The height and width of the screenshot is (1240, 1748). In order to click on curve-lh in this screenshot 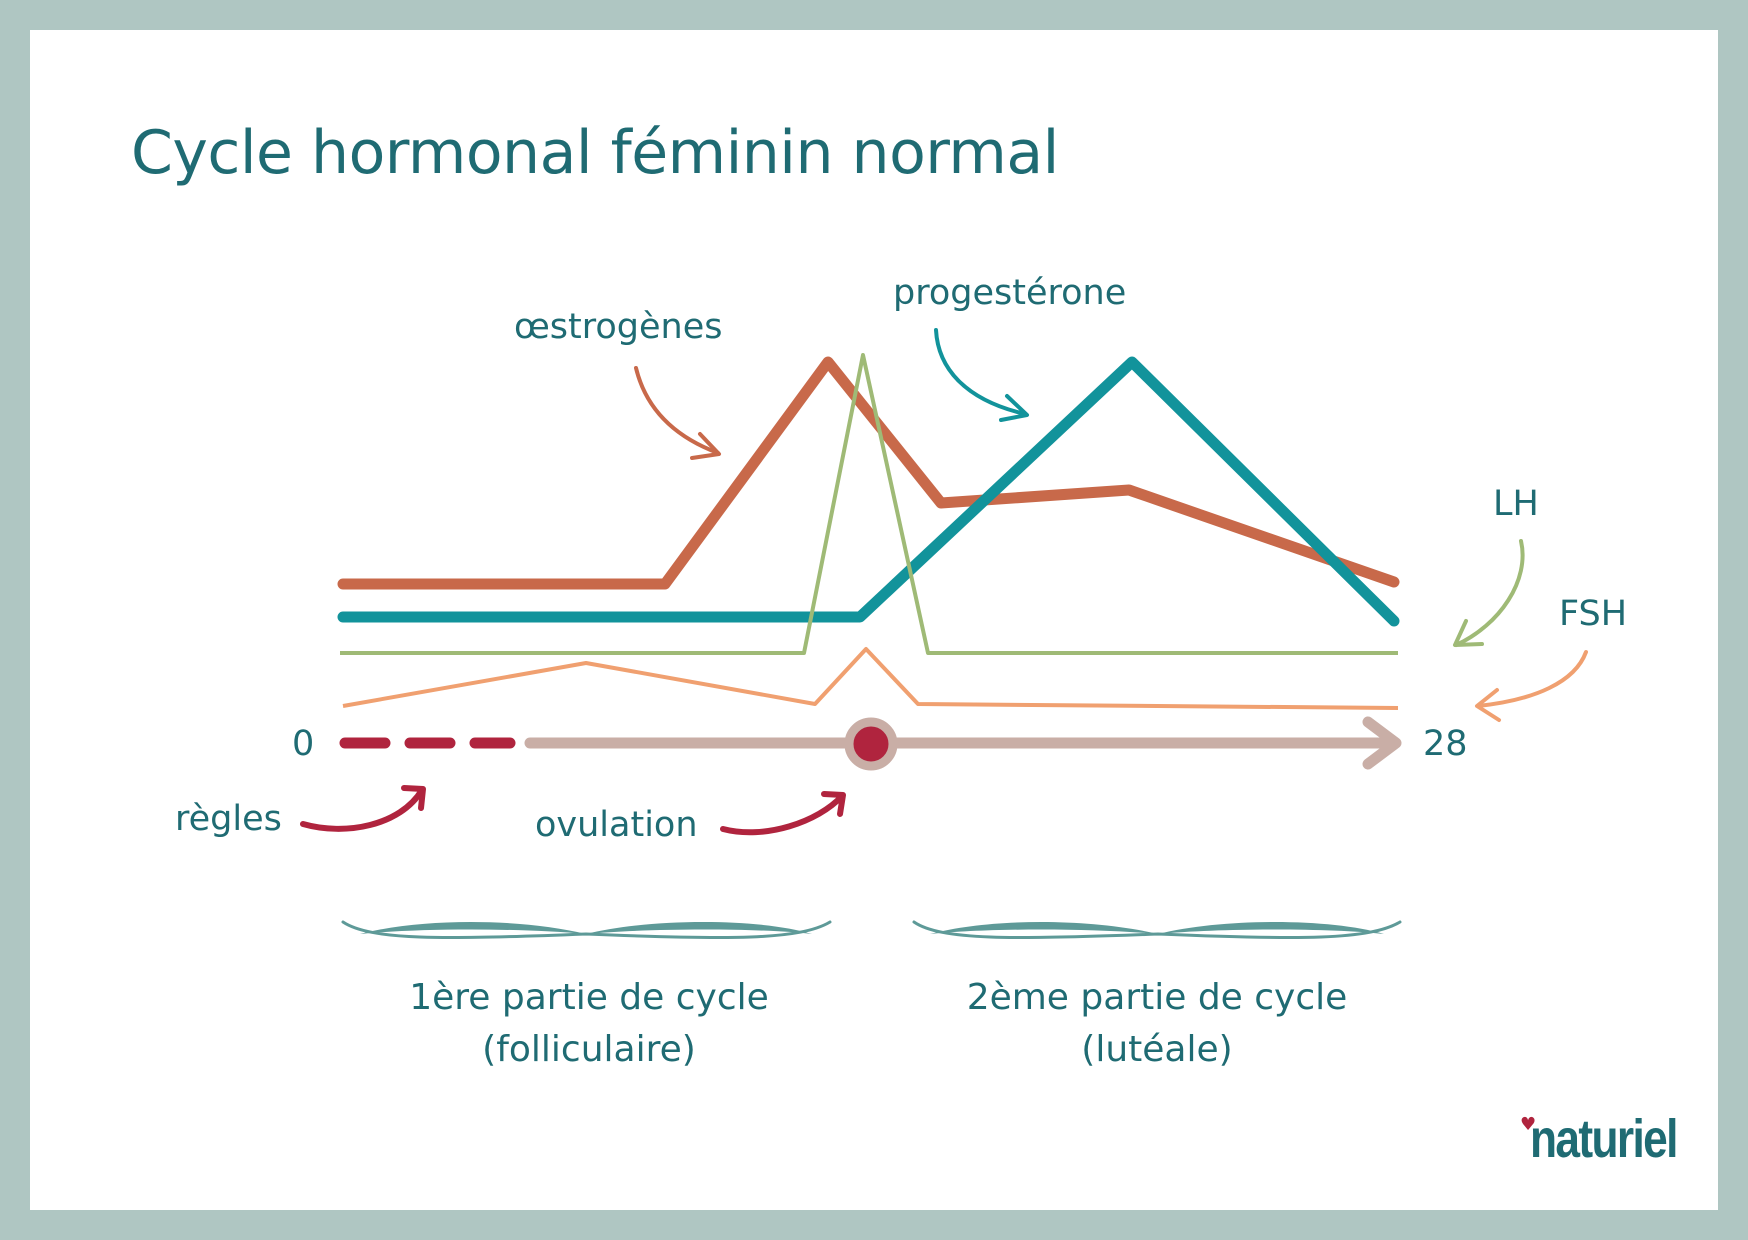, I will do `click(869, 504)`.